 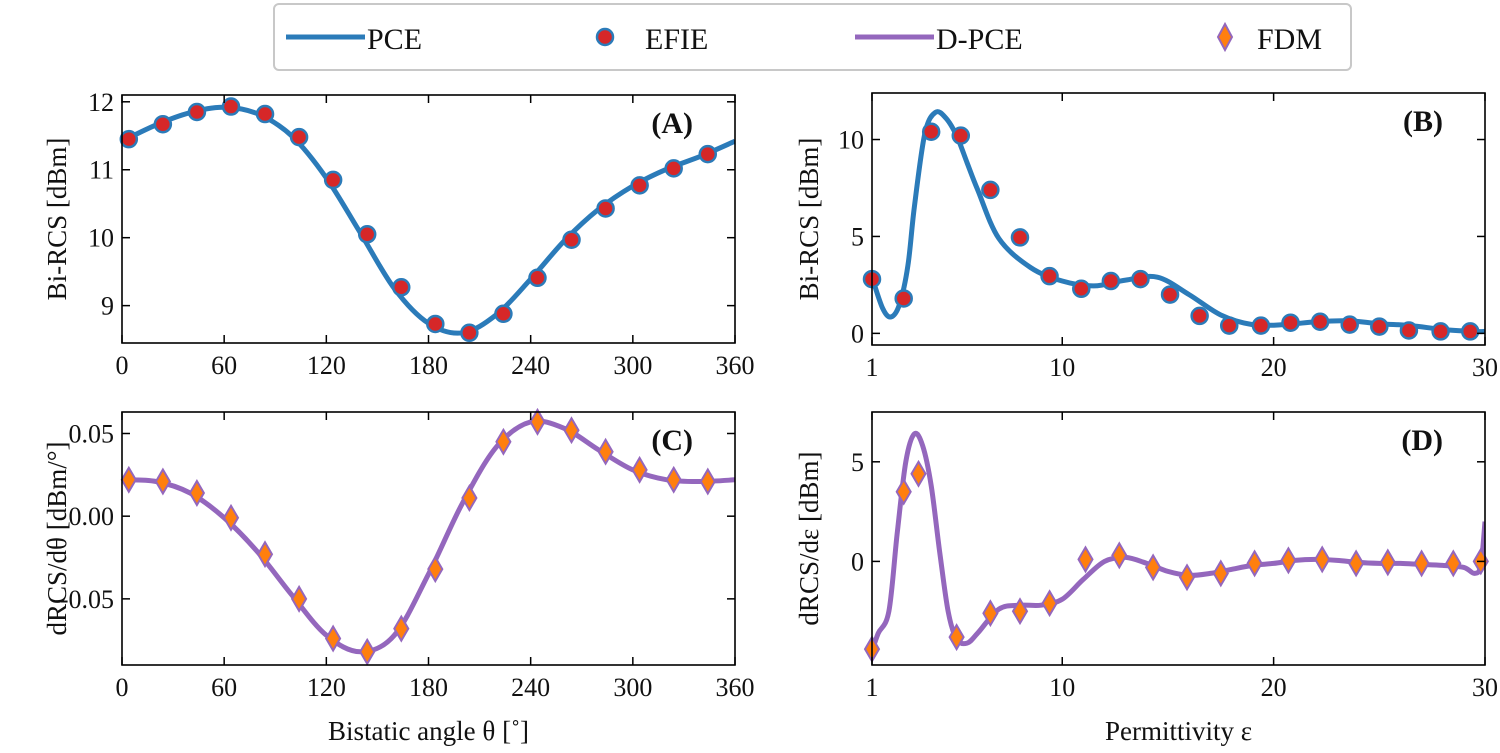 What do you see at coordinates (428, 731) in the screenshot?
I see `x-axis-label: Bistatic angle θ [˚]` at bounding box center [428, 731].